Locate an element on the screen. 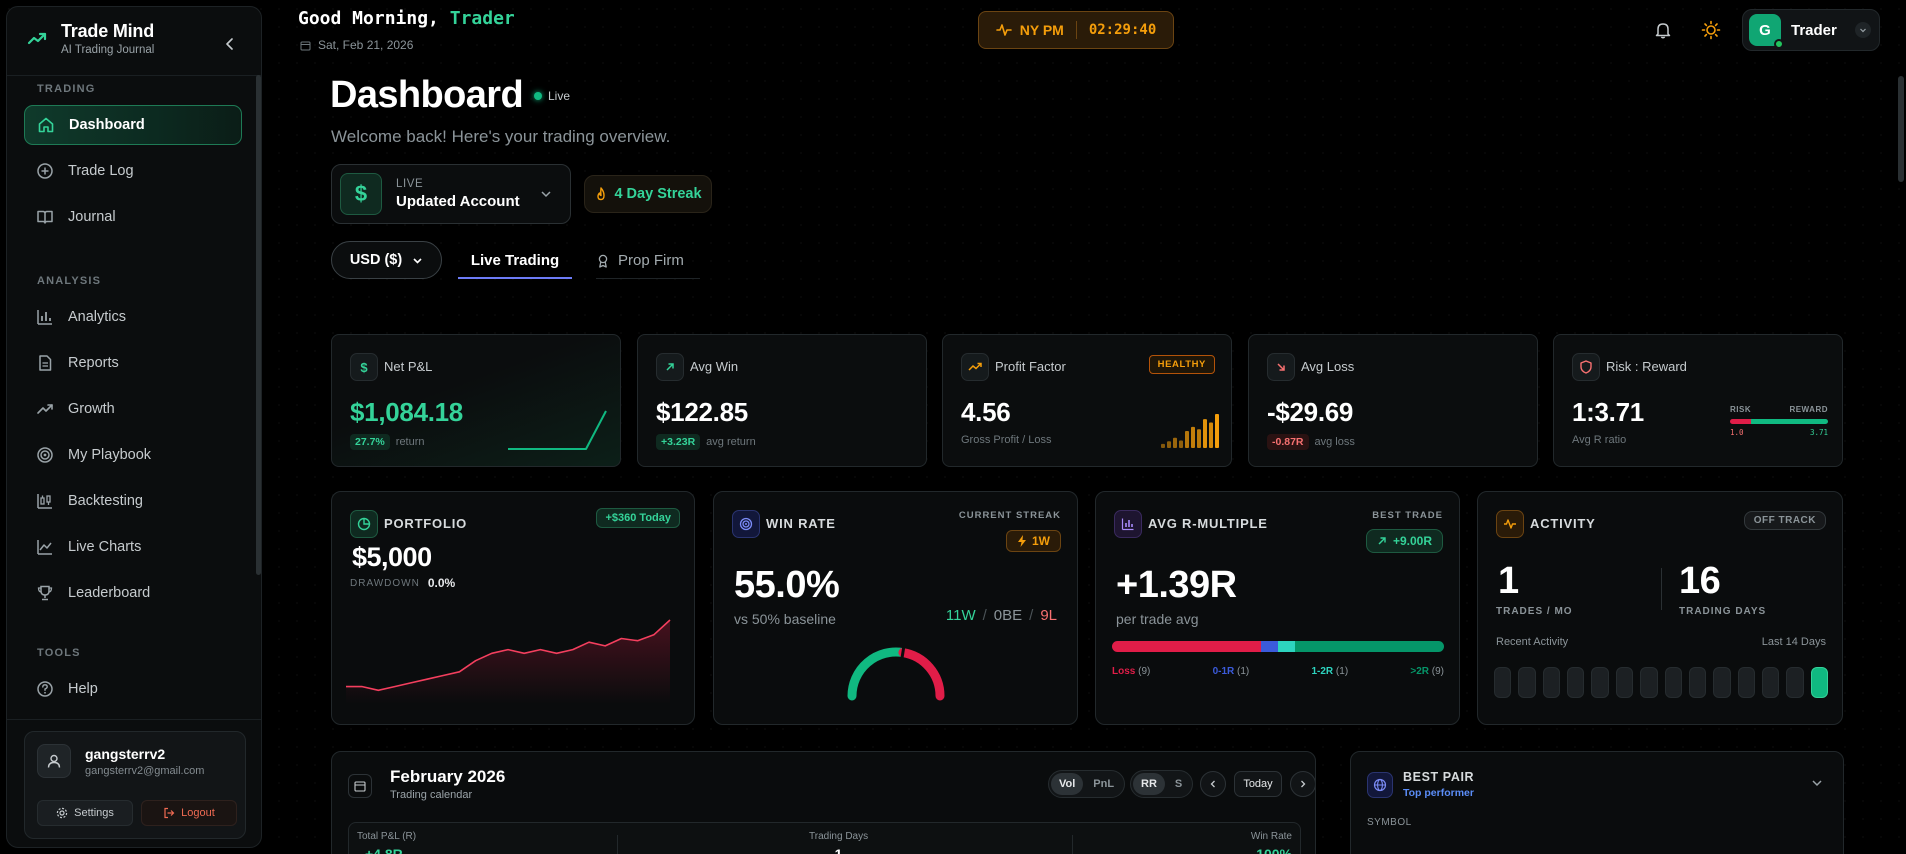 This screenshot has width=1906, height=854. sidebar-item-help: Help is located at coordinates (133, 689).